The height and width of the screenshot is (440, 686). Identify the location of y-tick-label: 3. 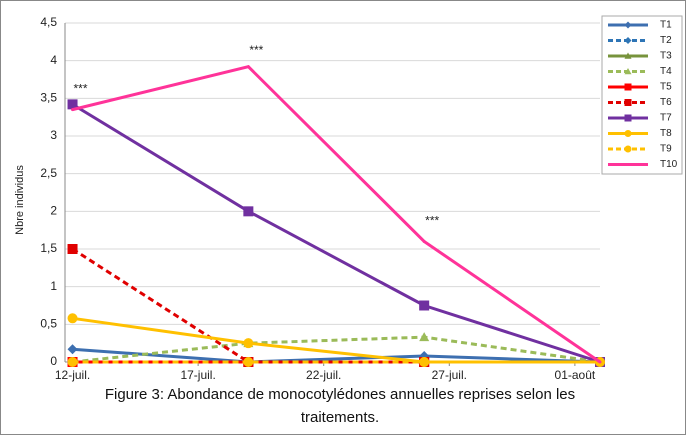
(53, 135).